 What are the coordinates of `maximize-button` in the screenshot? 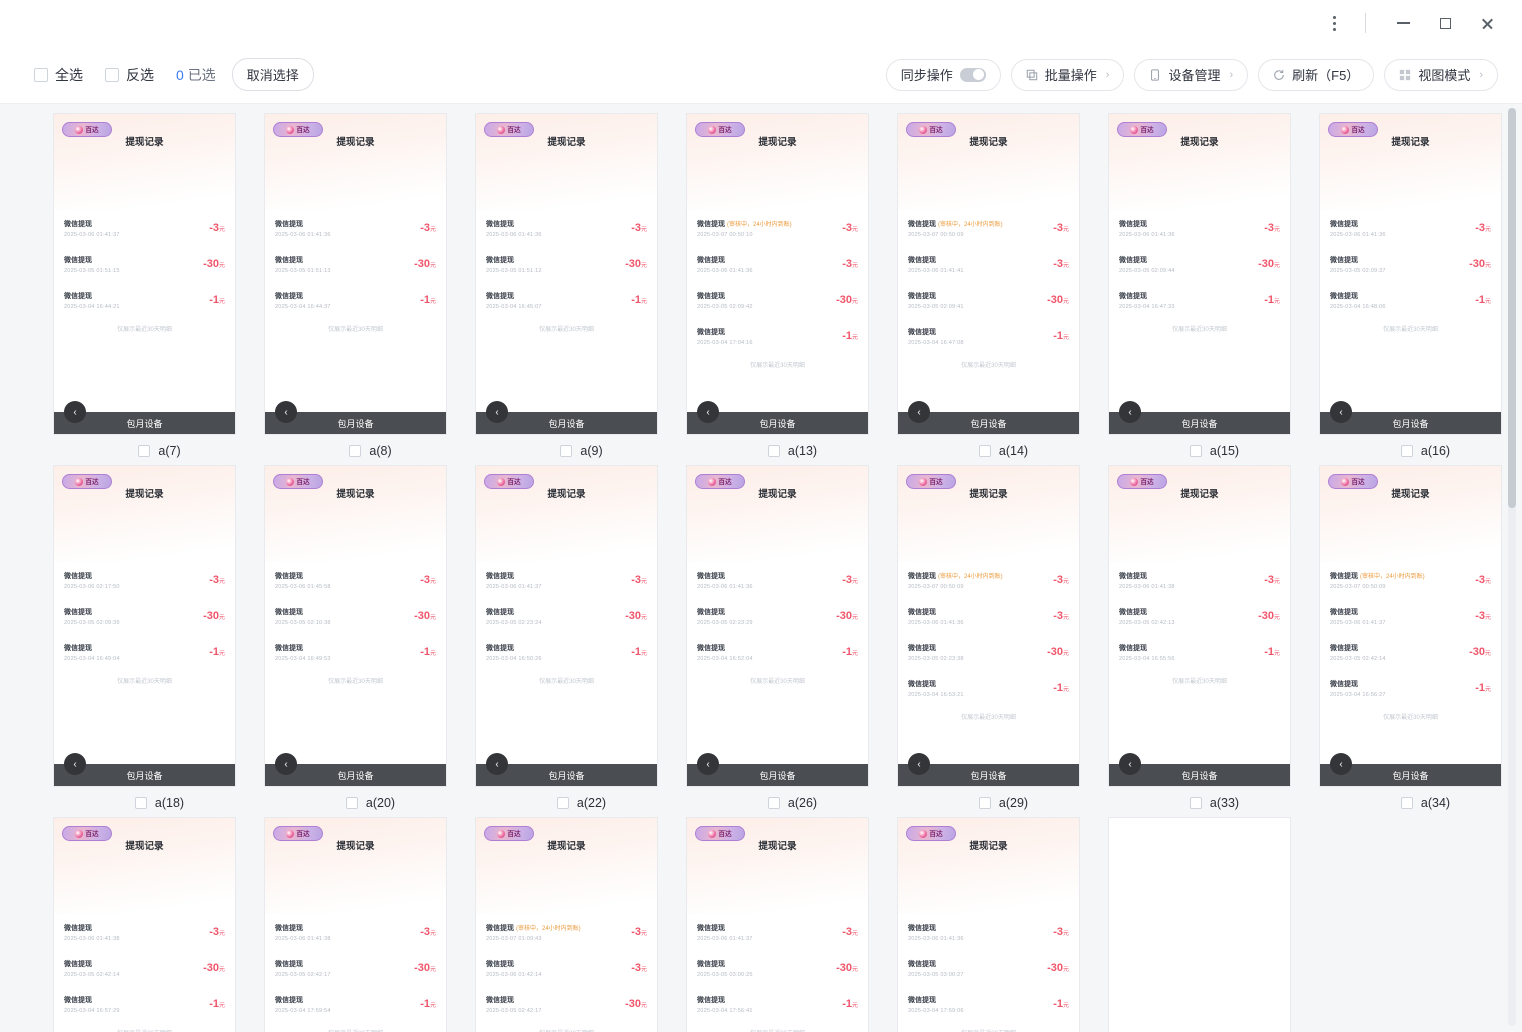 It's located at (1445, 23).